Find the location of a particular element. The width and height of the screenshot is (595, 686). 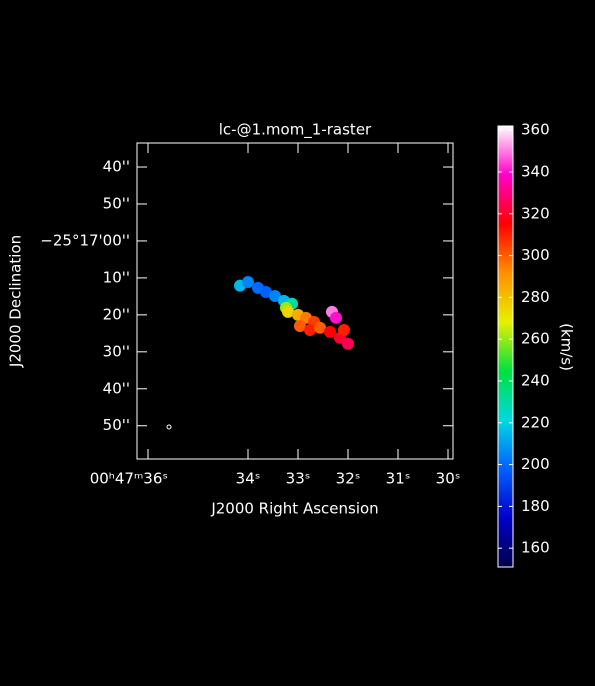

y-axis-label: J2000 Declination is located at coordinates (16, 301).